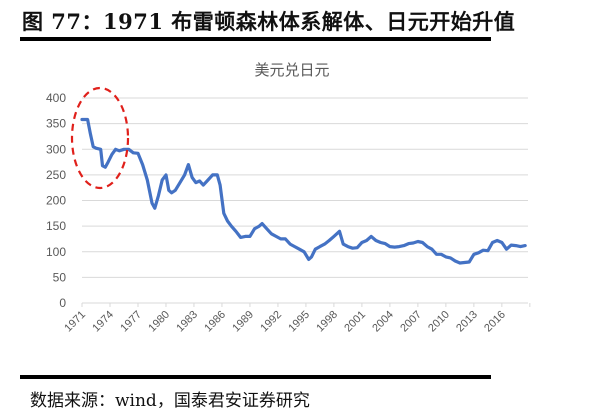 The width and height of the screenshot is (606, 415). I want to click on y-tick-label: 50, so click(60, 277).